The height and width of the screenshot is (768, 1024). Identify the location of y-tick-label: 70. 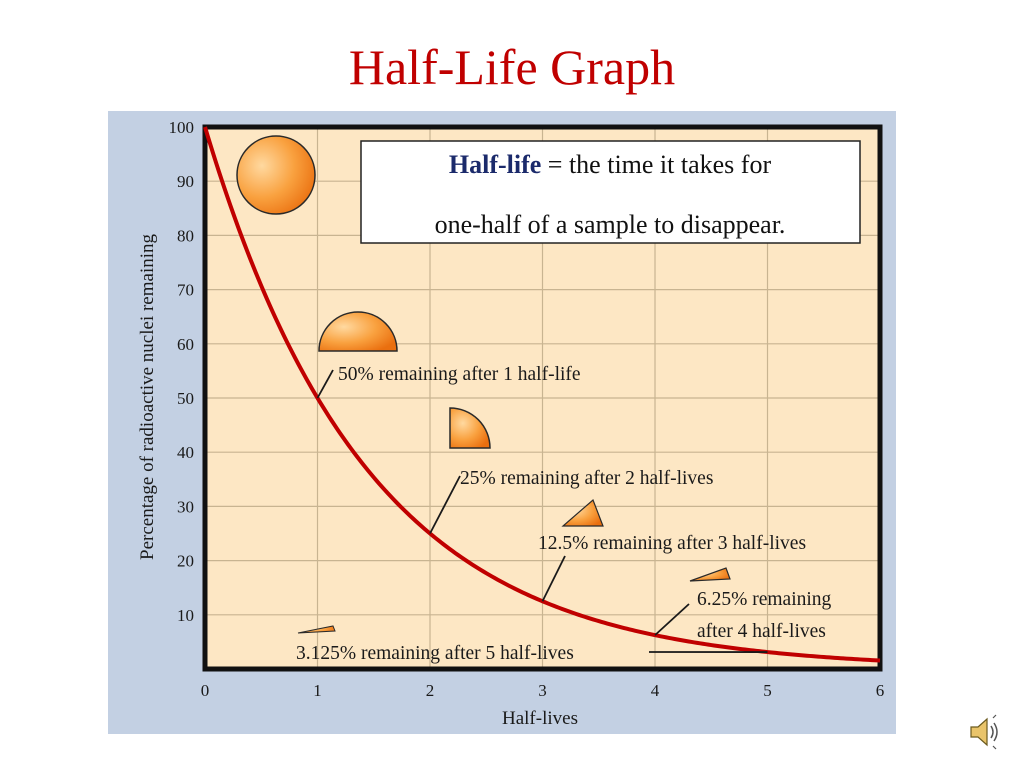
(185, 290).